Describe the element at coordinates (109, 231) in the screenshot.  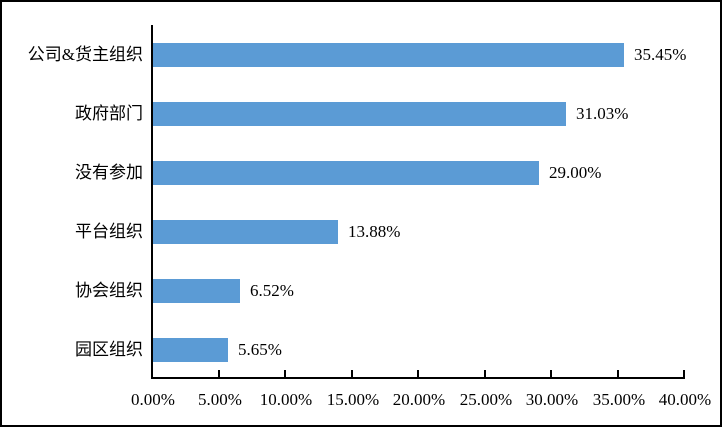
I see `category-label: 平台组织` at that location.